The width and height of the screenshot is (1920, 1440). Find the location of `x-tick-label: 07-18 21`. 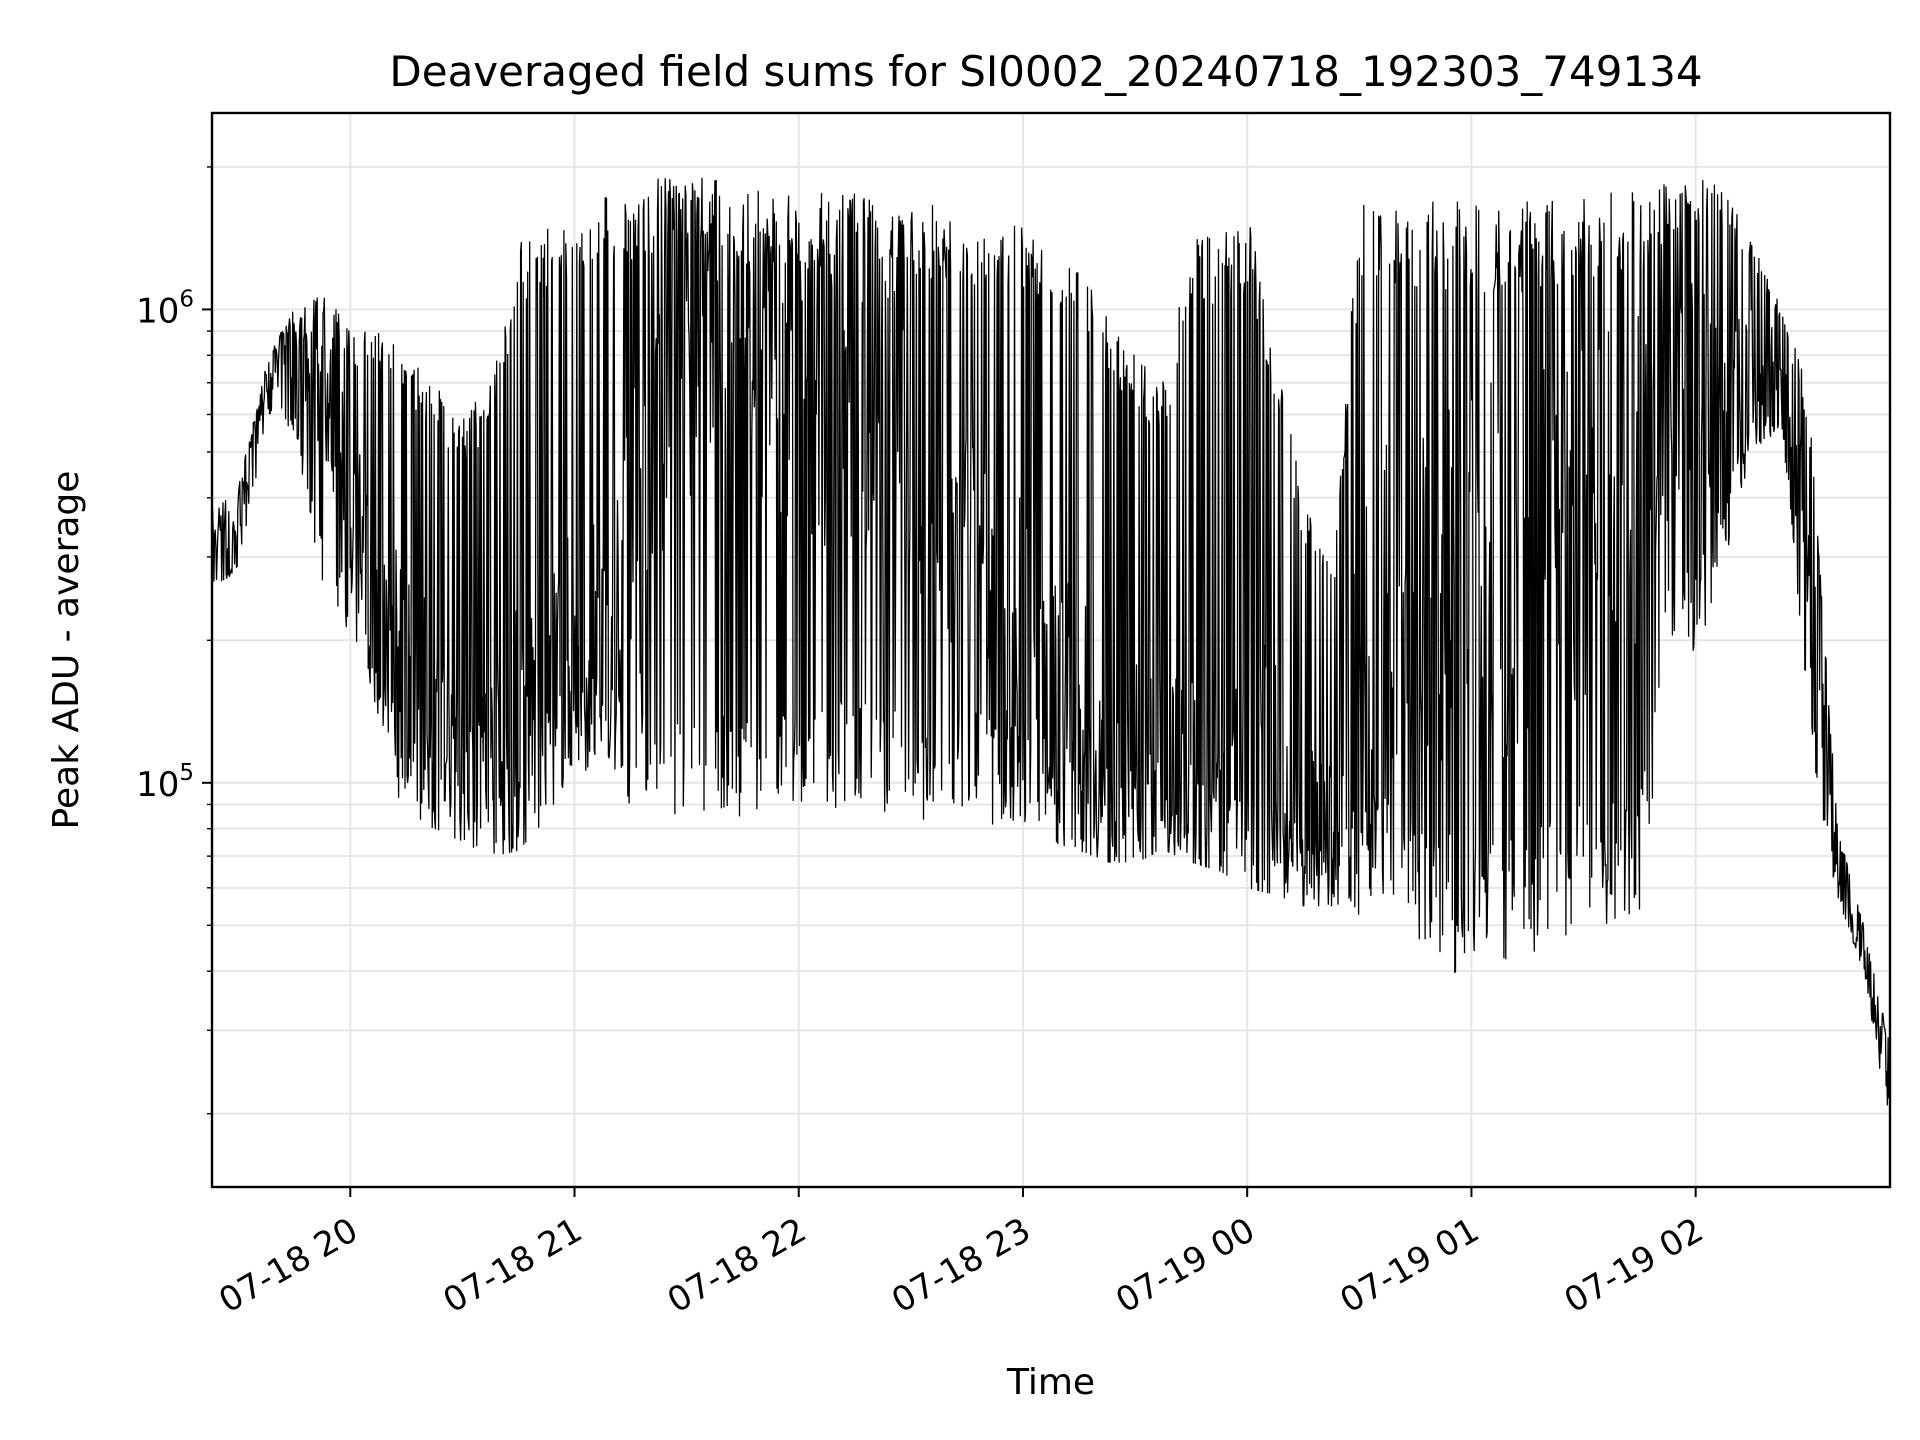

x-tick-label: 07-18 21 is located at coordinates (513, 1265).